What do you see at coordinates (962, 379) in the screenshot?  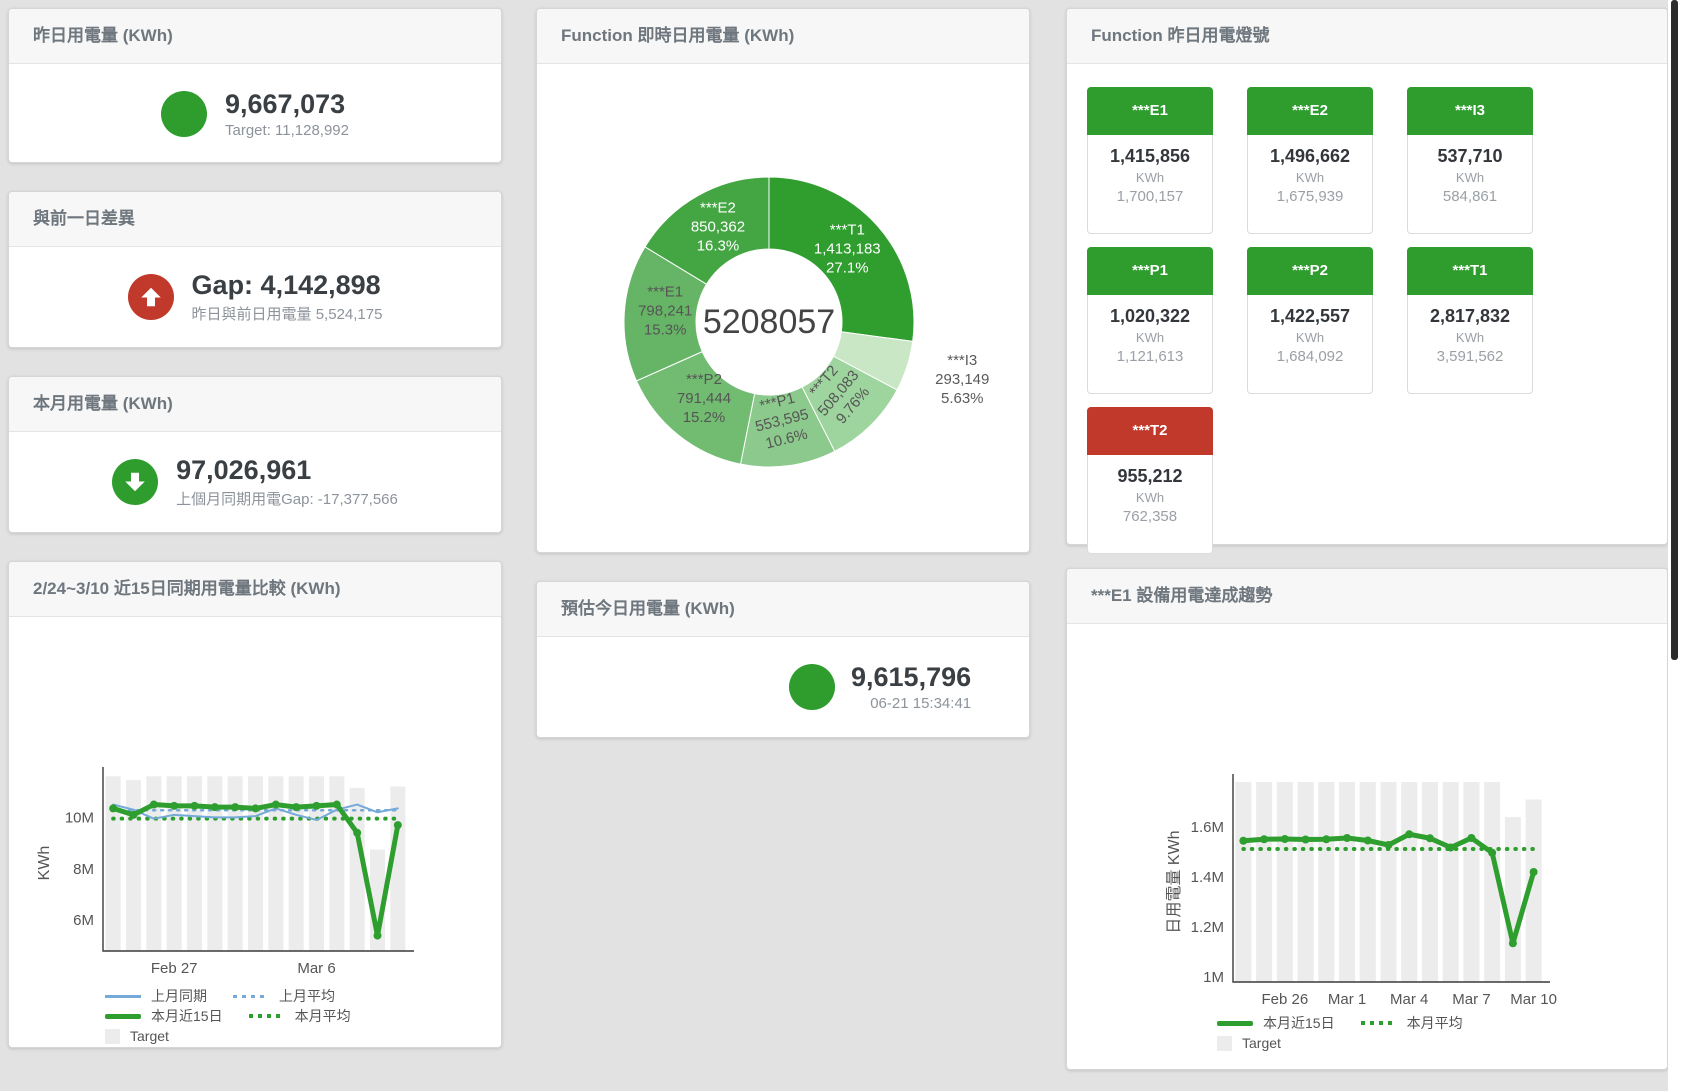 I see `donut-slice-label: ***I3 293,149 5.63%` at bounding box center [962, 379].